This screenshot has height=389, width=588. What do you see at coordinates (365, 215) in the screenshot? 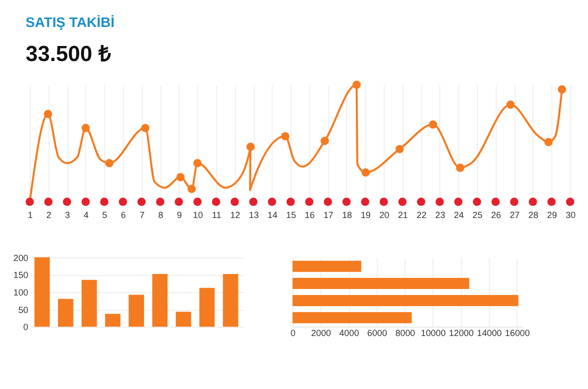
I see `x-tick-label: 19` at bounding box center [365, 215].